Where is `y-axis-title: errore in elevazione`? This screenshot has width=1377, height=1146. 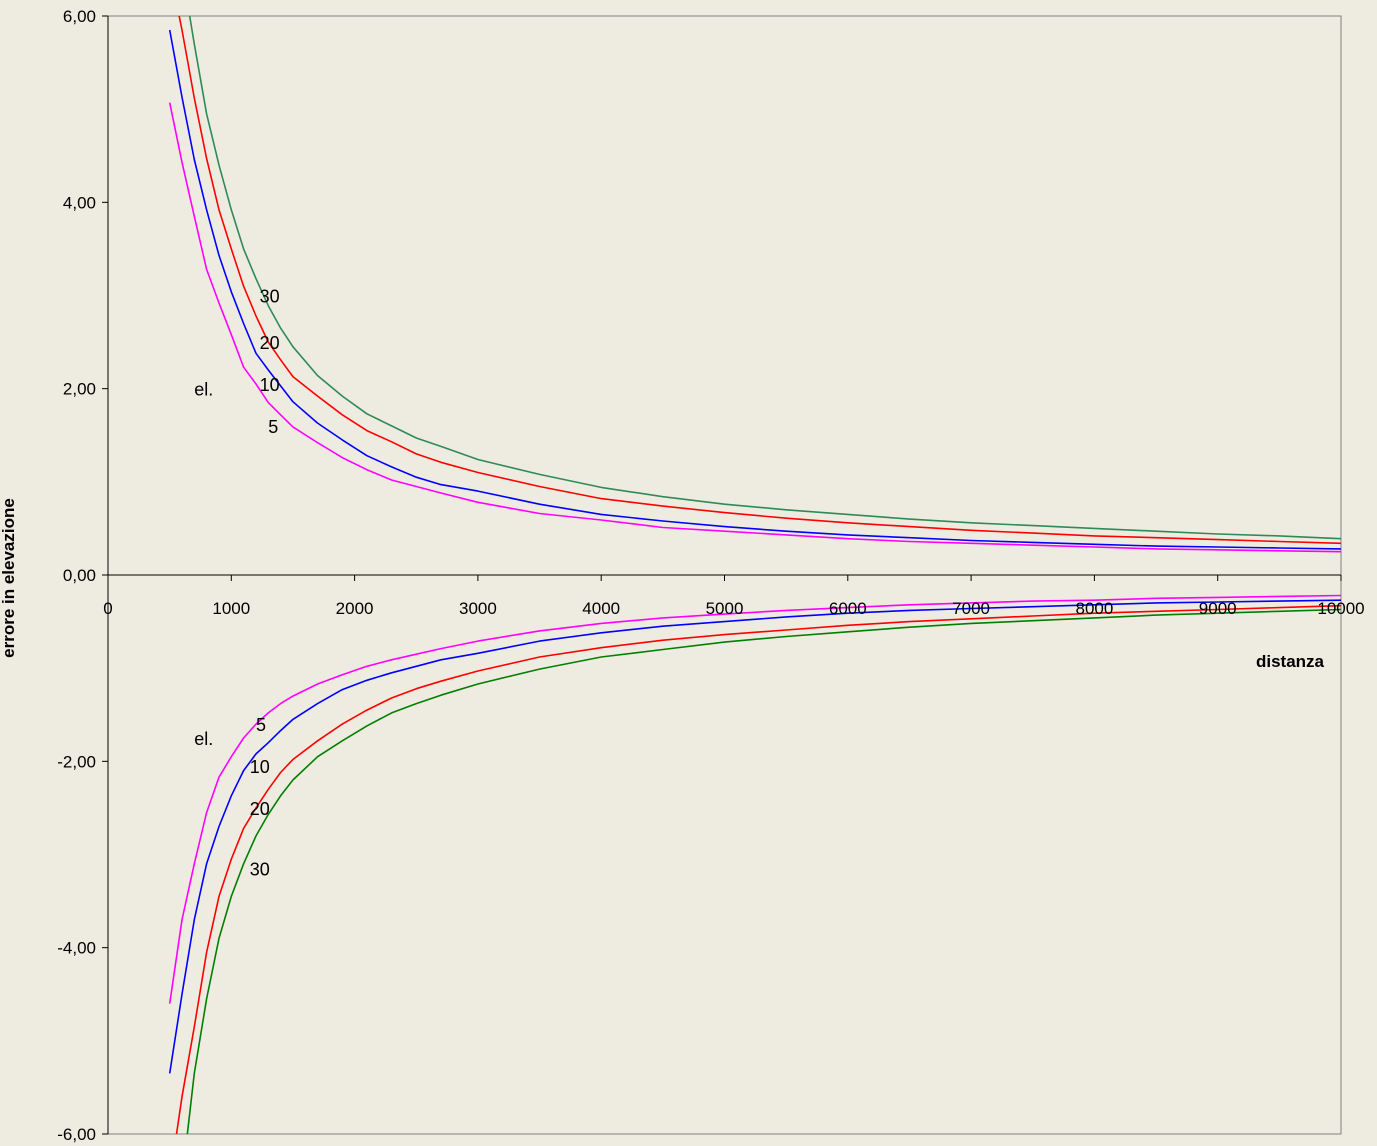
y-axis-title: errore in elevazione is located at coordinates (9, 578).